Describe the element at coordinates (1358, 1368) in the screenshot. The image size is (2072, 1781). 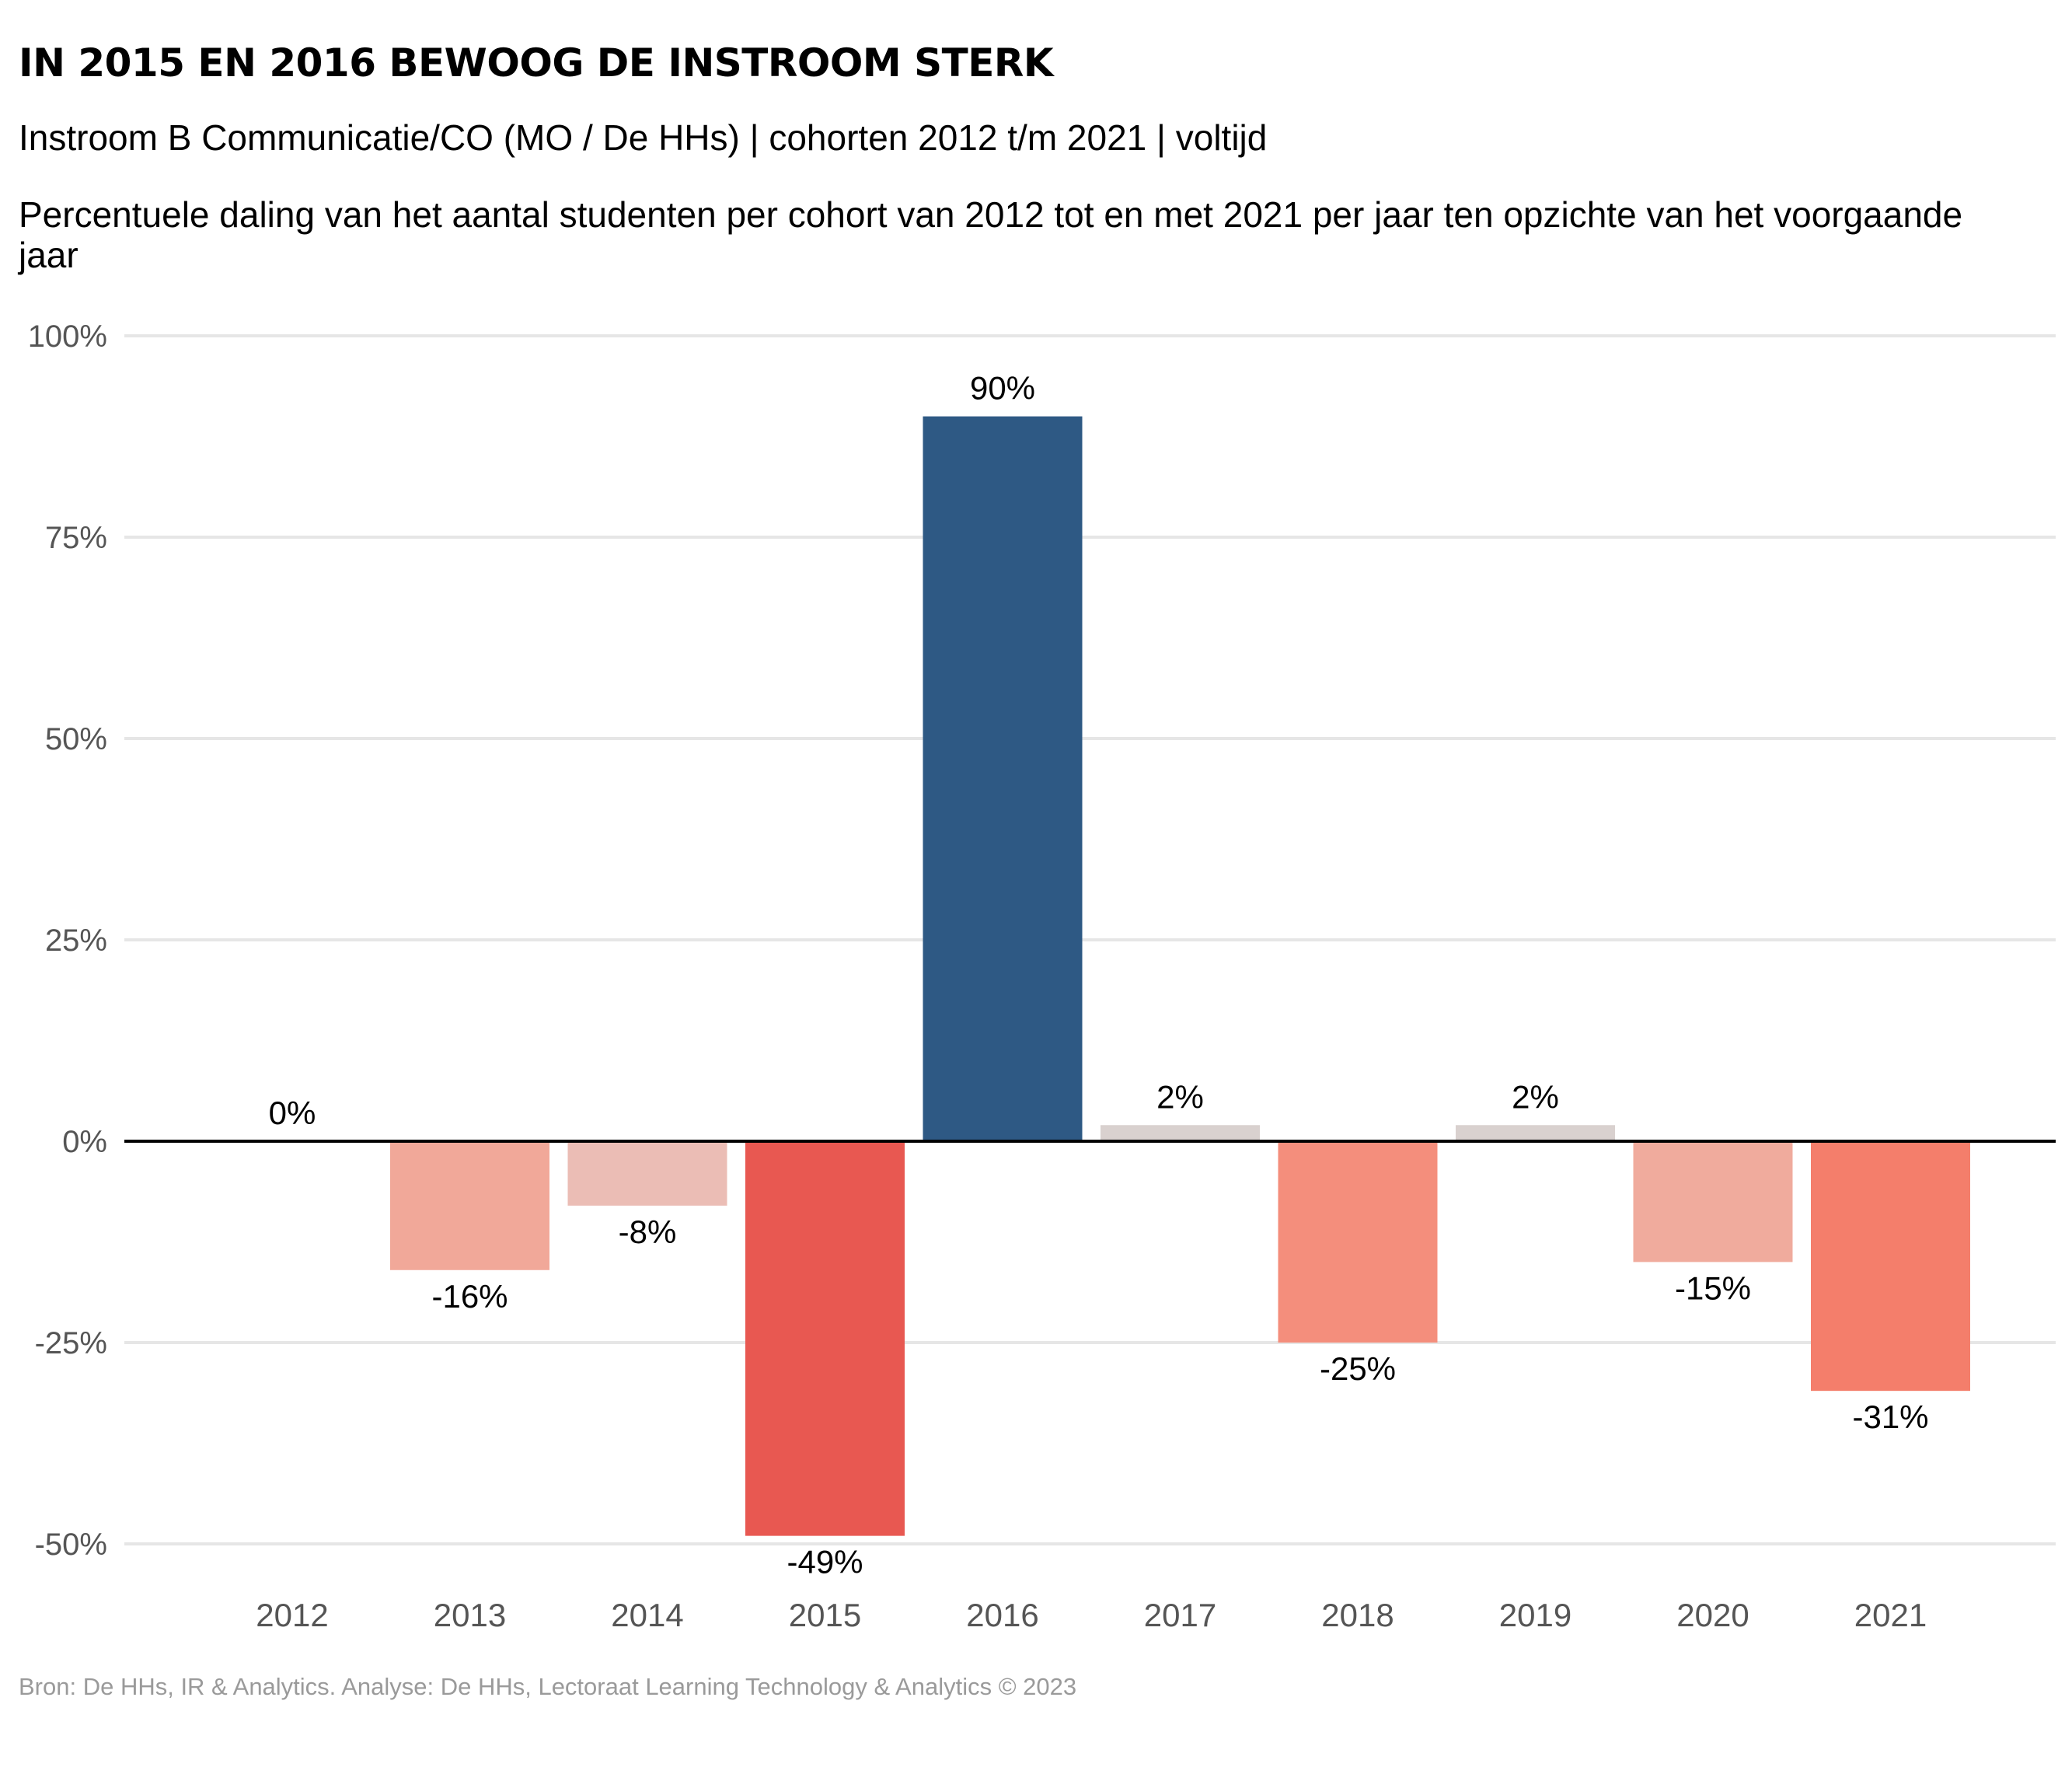
I see `data-label: -25%` at that location.